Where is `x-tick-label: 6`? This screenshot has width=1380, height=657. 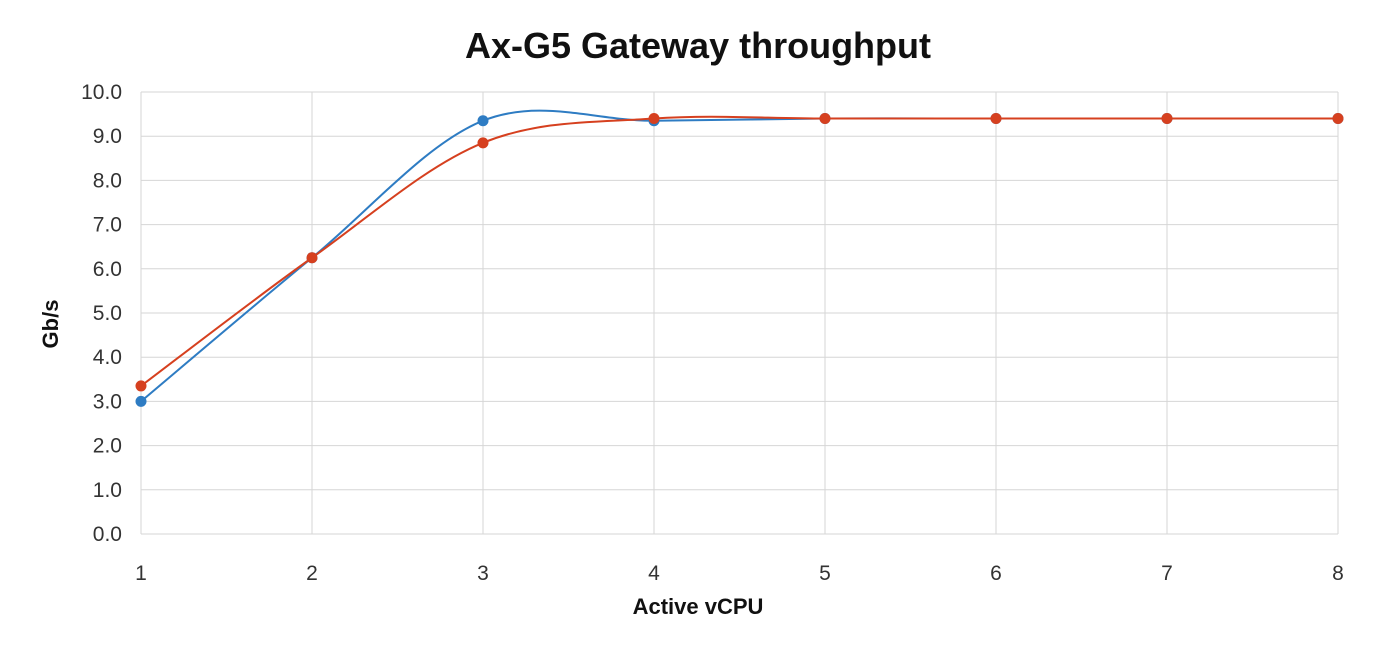 x-tick-label: 6 is located at coordinates (996, 573).